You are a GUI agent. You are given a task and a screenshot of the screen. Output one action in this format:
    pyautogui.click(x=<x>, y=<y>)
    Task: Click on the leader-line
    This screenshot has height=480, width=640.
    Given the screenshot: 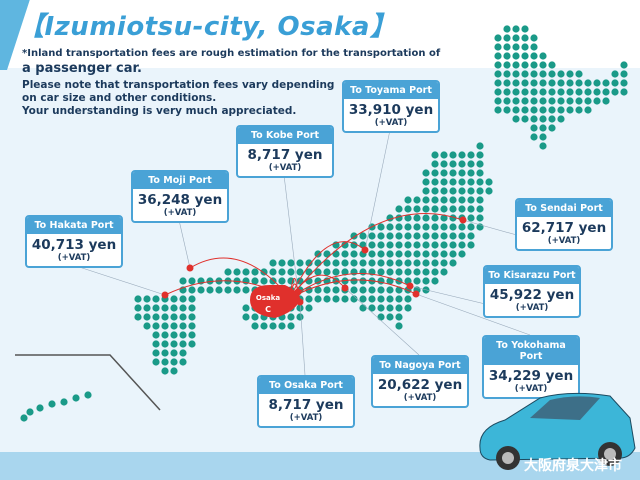 What is the action you would take?
    pyautogui.click(x=382, y=321)
    